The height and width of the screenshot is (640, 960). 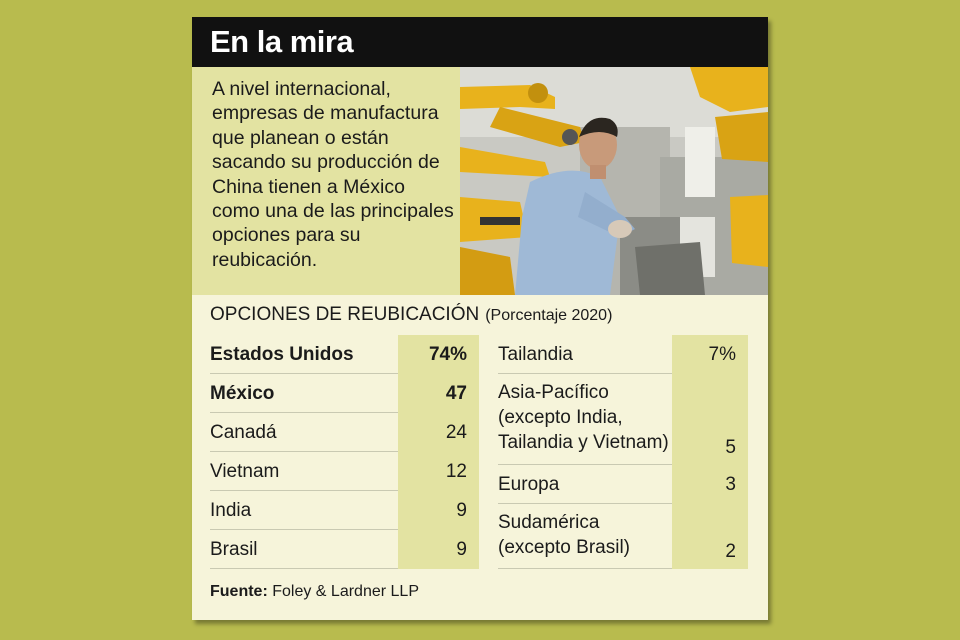 I want to click on row-label: Vietnam, so click(x=245, y=471).